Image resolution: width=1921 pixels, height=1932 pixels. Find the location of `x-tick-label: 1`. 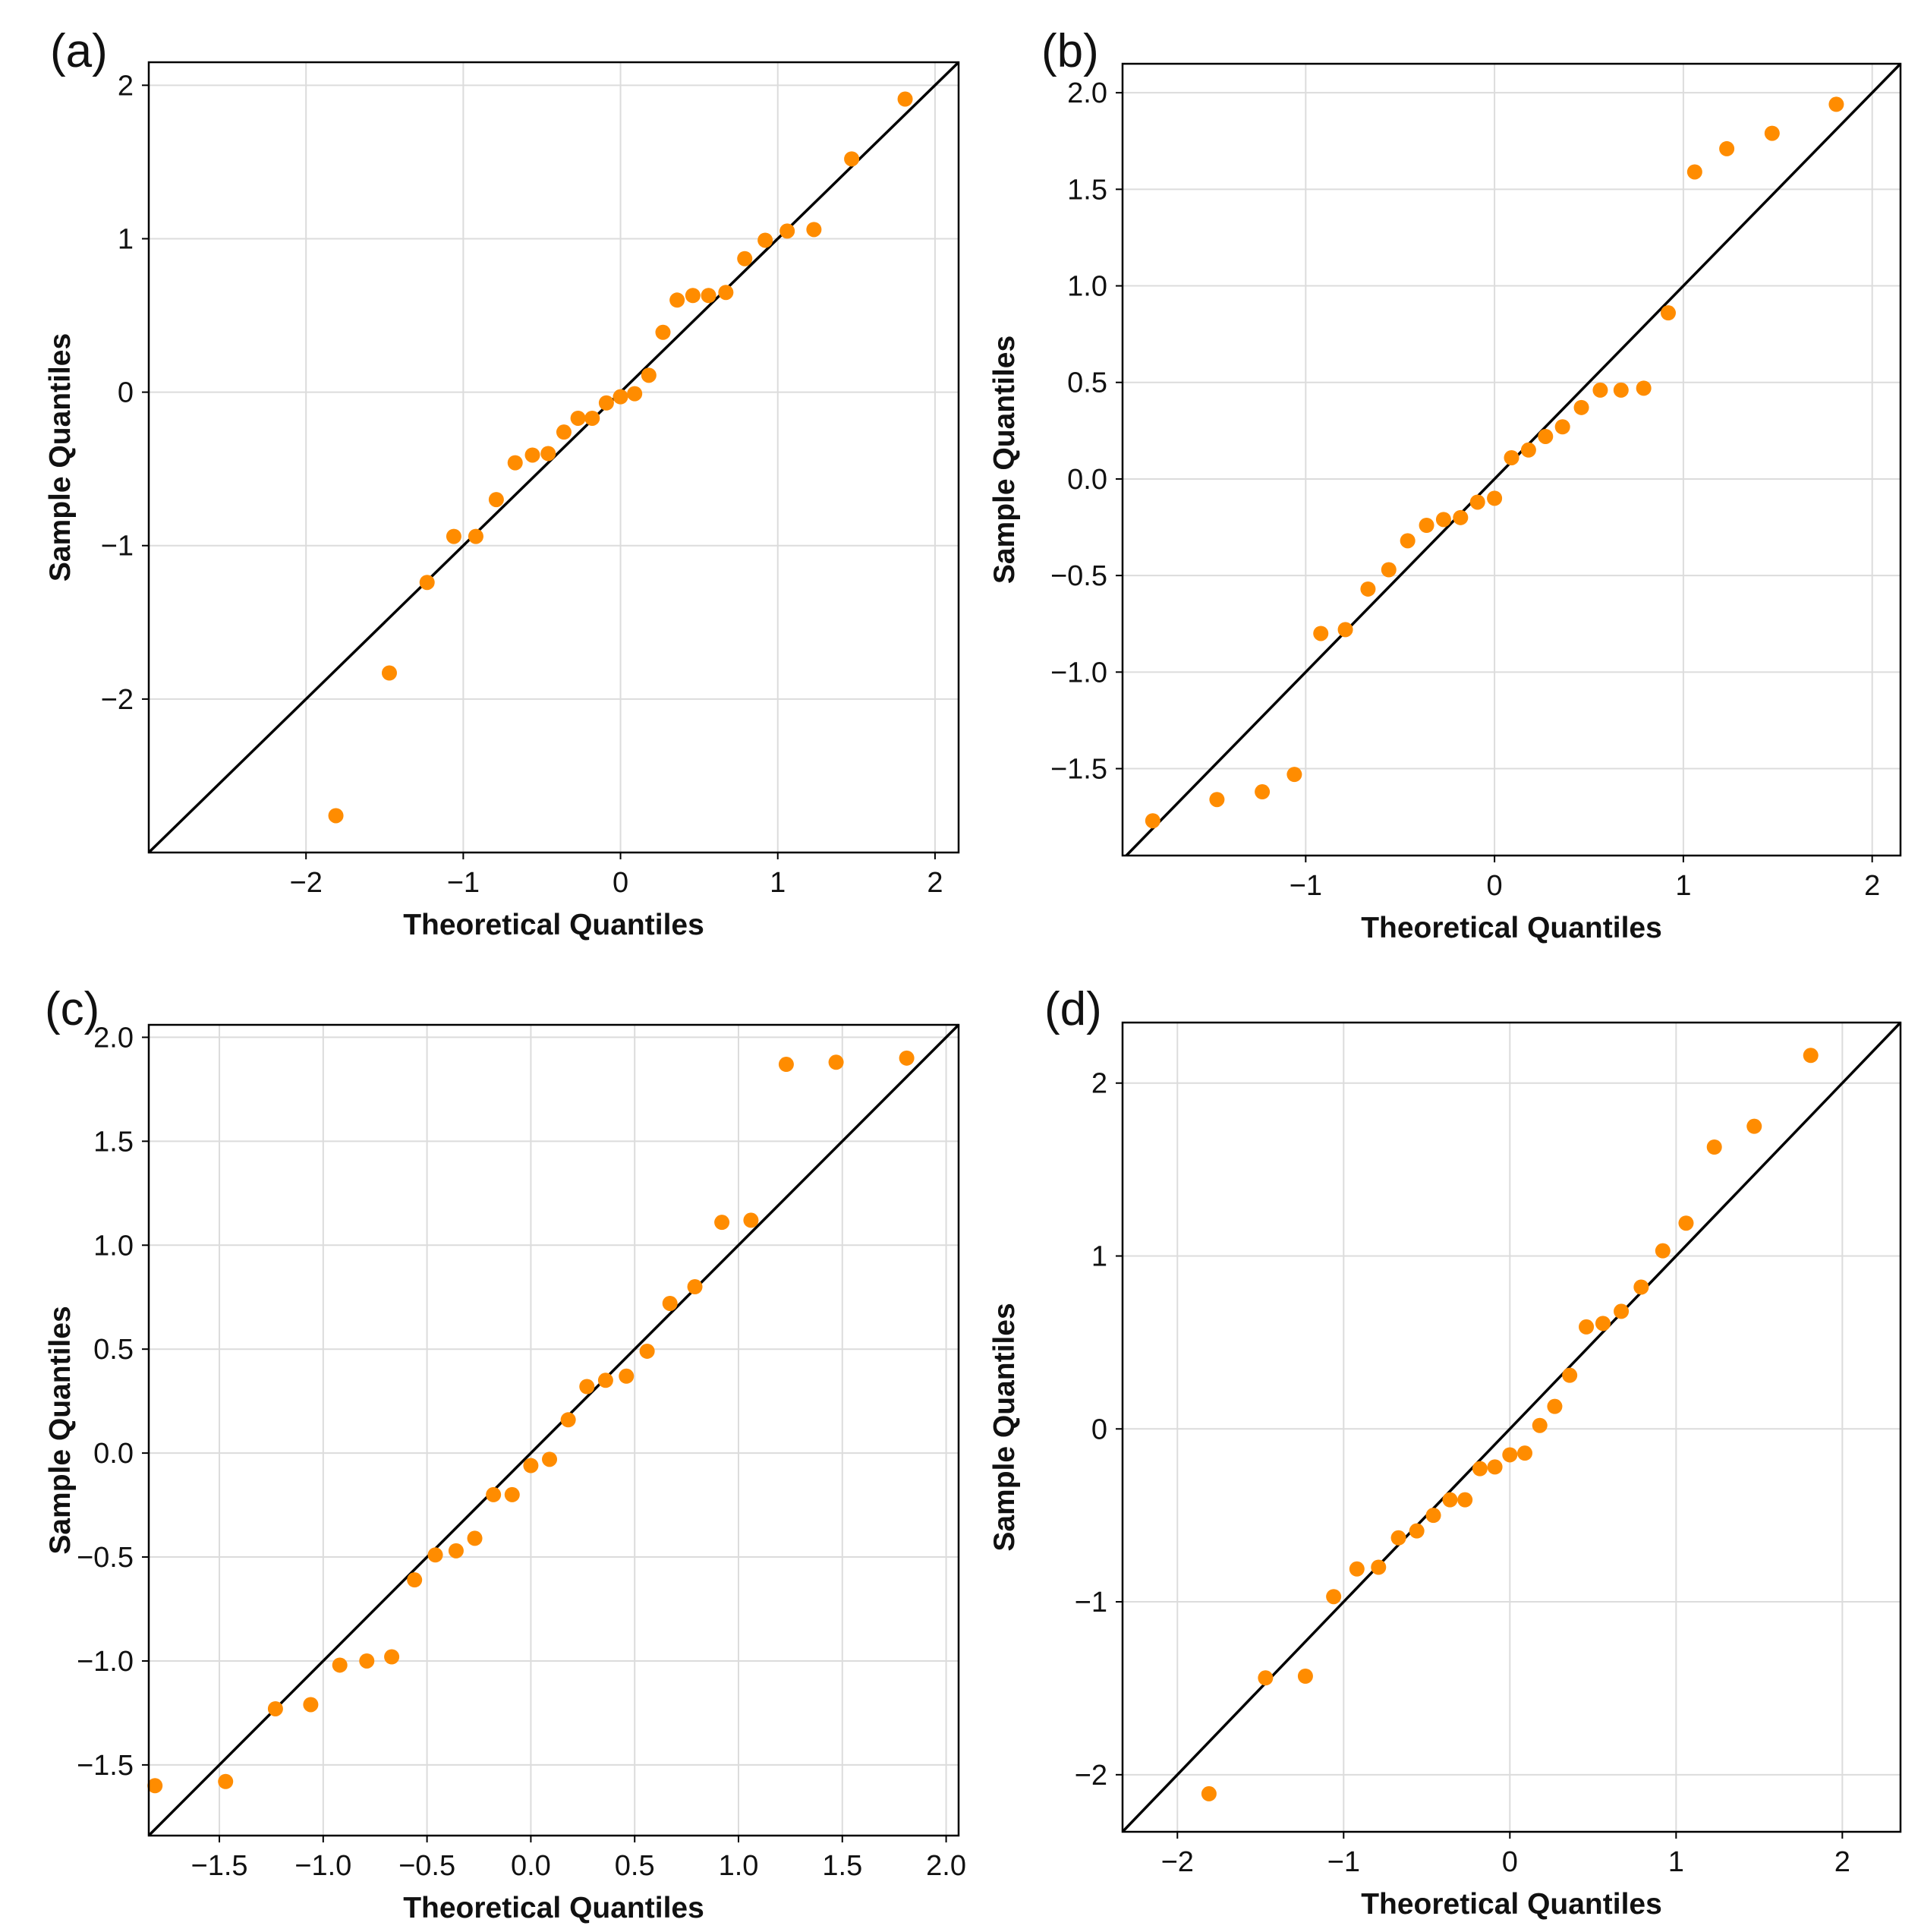

x-tick-label: 1 is located at coordinates (1683, 886).